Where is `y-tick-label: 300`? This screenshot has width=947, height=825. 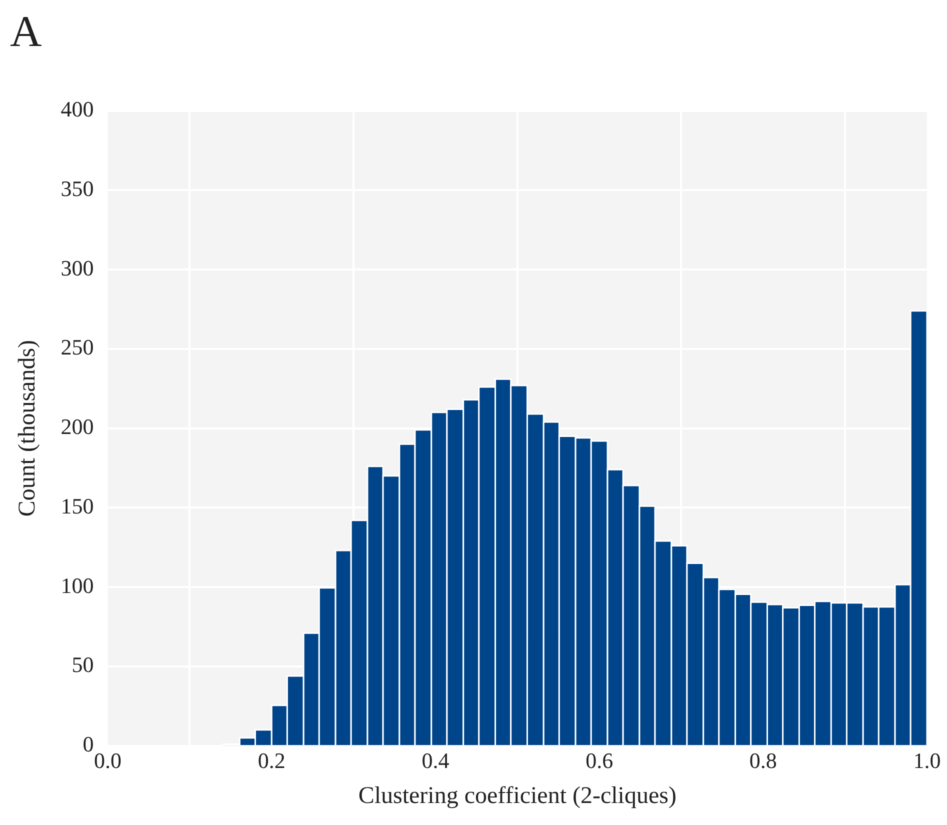 y-tick-label: 300 is located at coordinates (77, 267).